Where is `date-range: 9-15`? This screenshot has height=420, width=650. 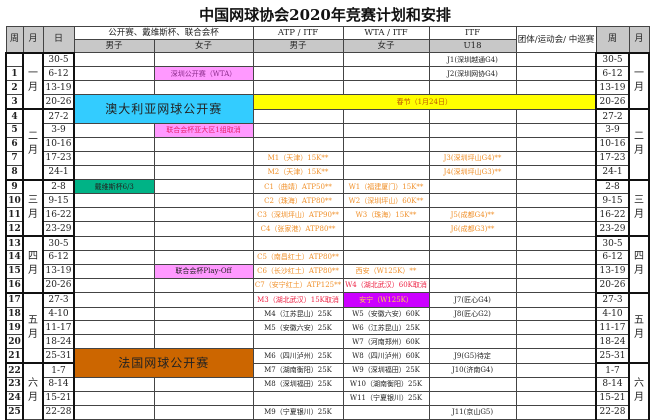 date-range: 9-15 is located at coordinates (58, 201).